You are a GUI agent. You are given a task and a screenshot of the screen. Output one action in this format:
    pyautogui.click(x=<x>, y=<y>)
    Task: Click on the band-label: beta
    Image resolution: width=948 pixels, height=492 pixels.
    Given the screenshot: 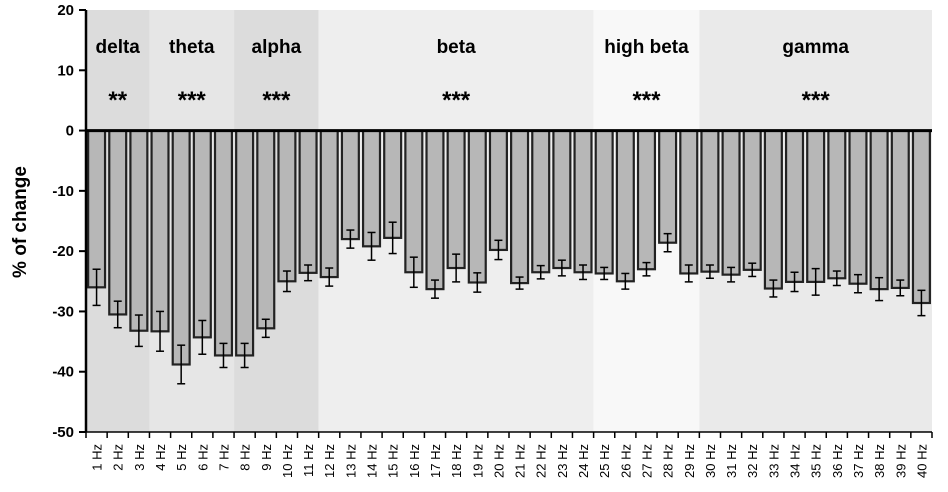 What is the action you would take?
    pyautogui.click(x=457, y=47)
    